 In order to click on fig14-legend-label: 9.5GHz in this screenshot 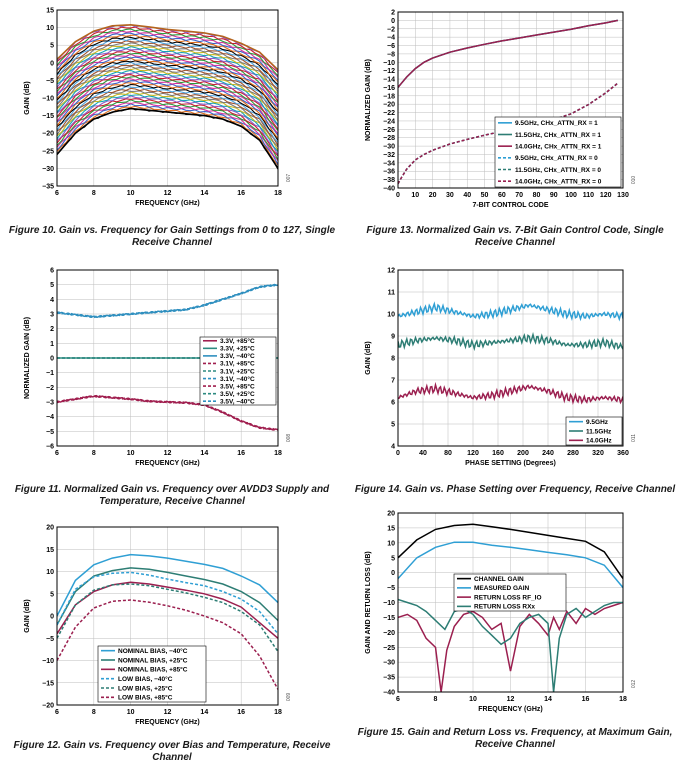, I will do `click(597, 422)`.